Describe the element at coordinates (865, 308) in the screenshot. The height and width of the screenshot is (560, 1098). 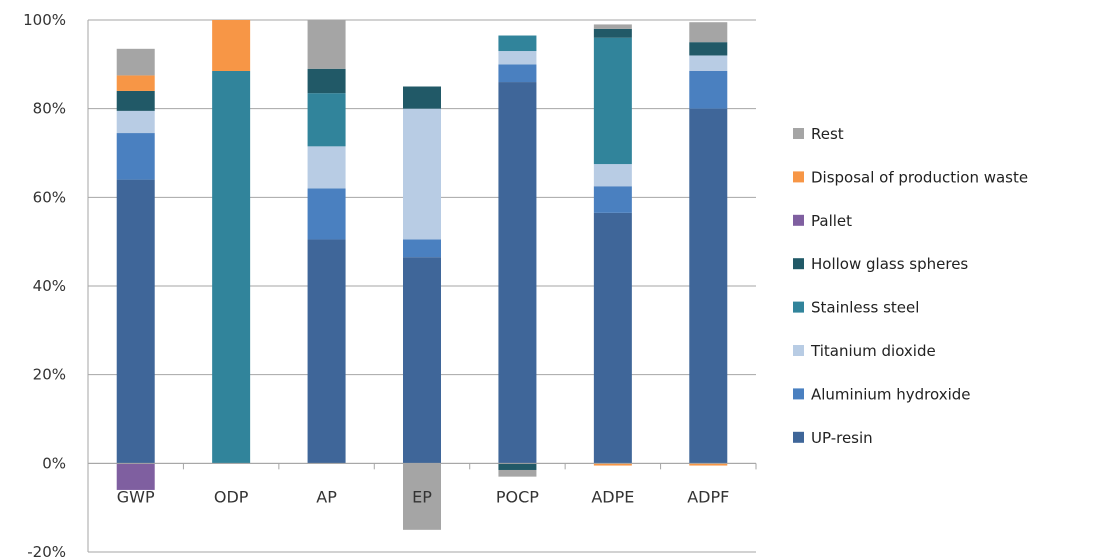
I see `legend-label: Stainless steel` at that location.